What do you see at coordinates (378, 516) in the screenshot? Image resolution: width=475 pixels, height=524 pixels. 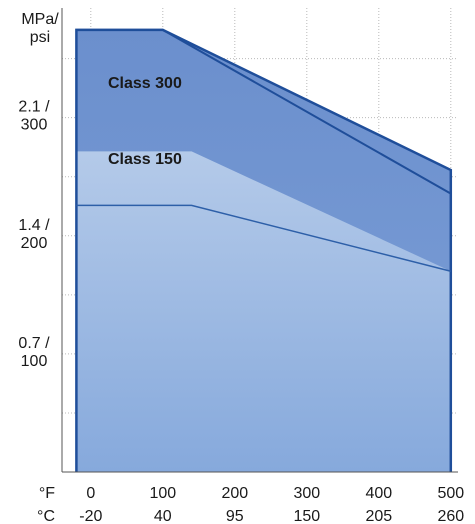 I see `x-tick-label-c: 205` at bounding box center [378, 516].